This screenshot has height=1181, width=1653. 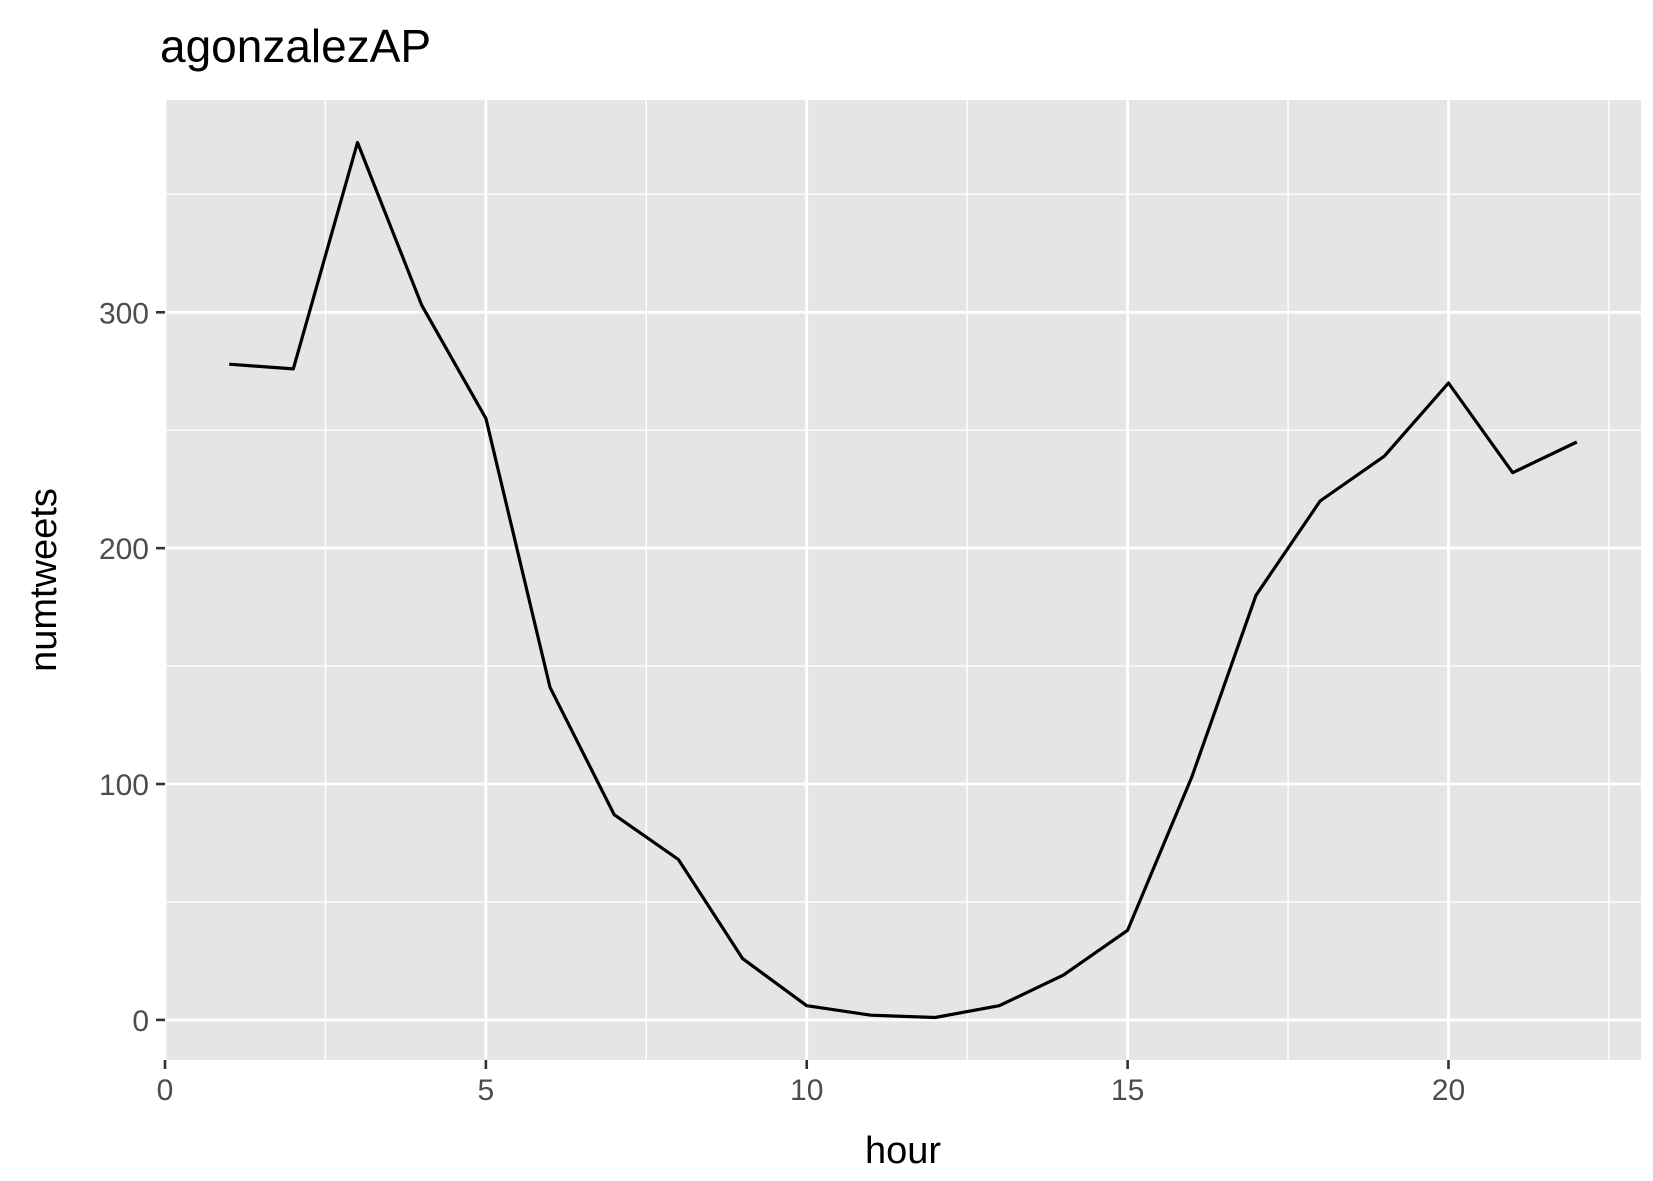 I want to click on x-tick-label: 5, so click(x=486, y=1090).